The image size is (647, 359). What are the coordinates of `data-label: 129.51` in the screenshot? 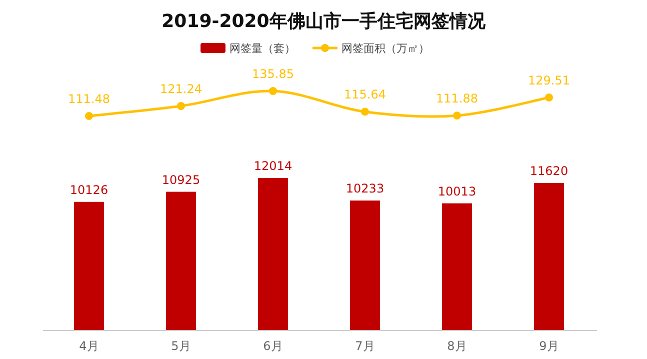 It's located at (549, 81).